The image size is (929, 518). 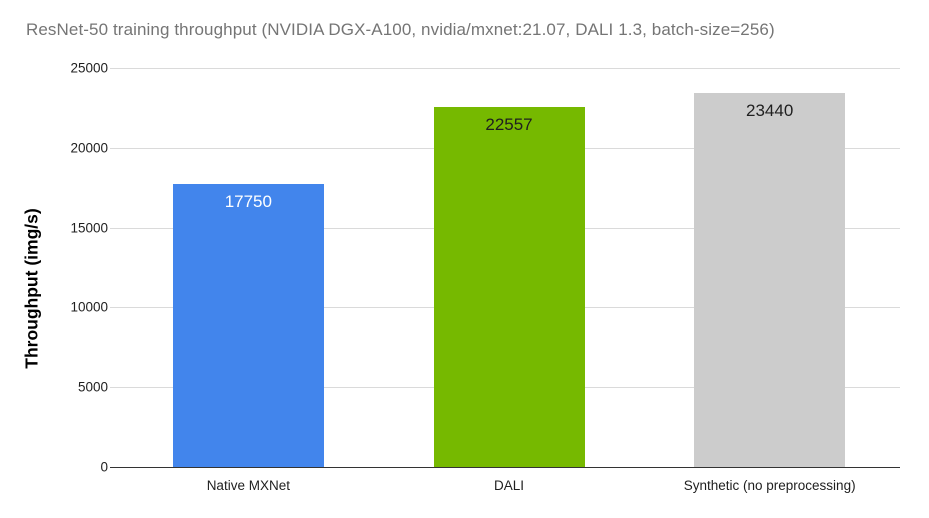 What do you see at coordinates (509, 68) in the screenshot?
I see `gridline` at bounding box center [509, 68].